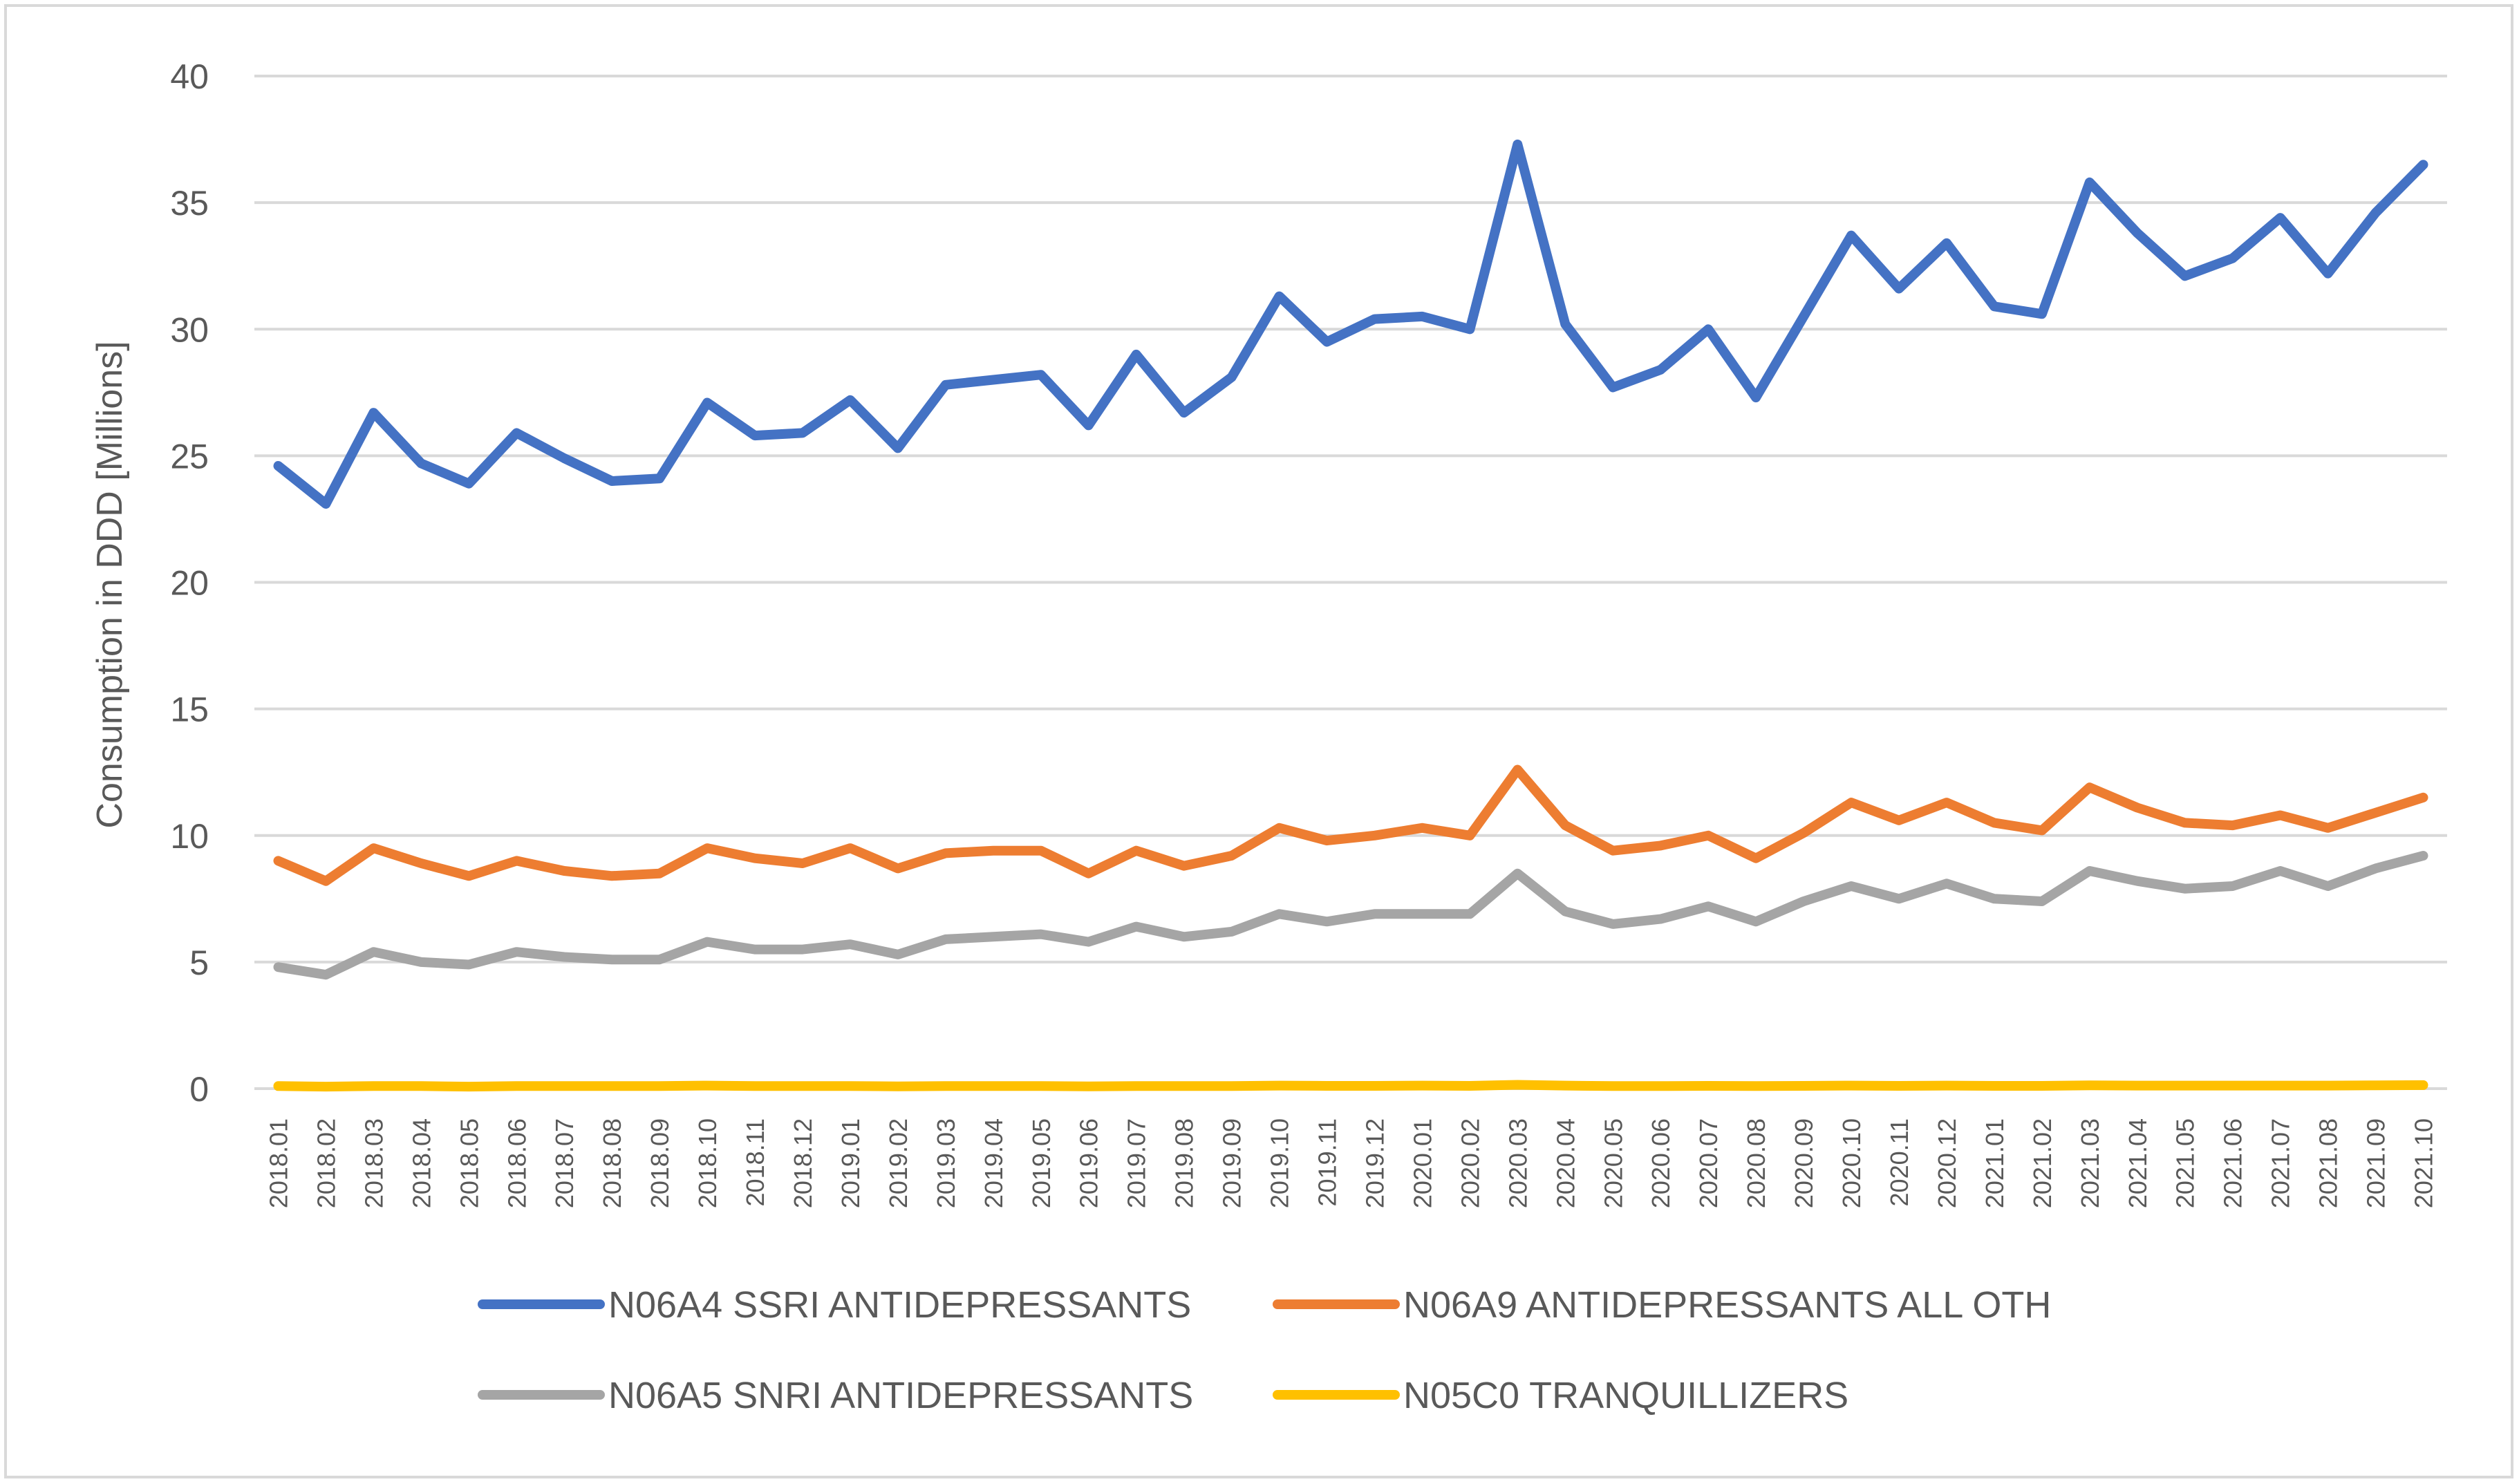 The width and height of the screenshot is (2519, 1484). I want to click on legend-label: N06A9 ANTIDEPRESSANTS ALL OTH, so click(1727, 1305).